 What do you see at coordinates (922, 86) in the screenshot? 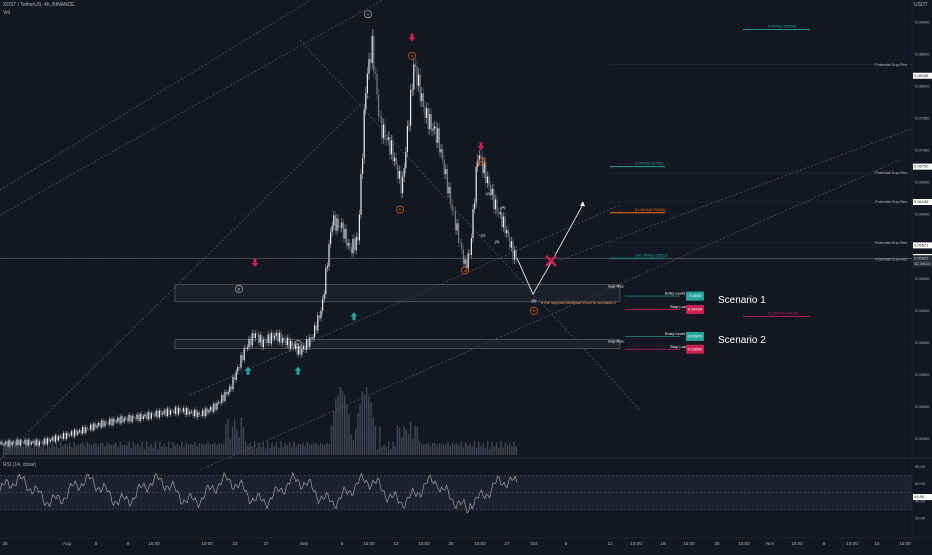
I see `price-scale-tick: 0.08000` at bounding box center [922, 86].